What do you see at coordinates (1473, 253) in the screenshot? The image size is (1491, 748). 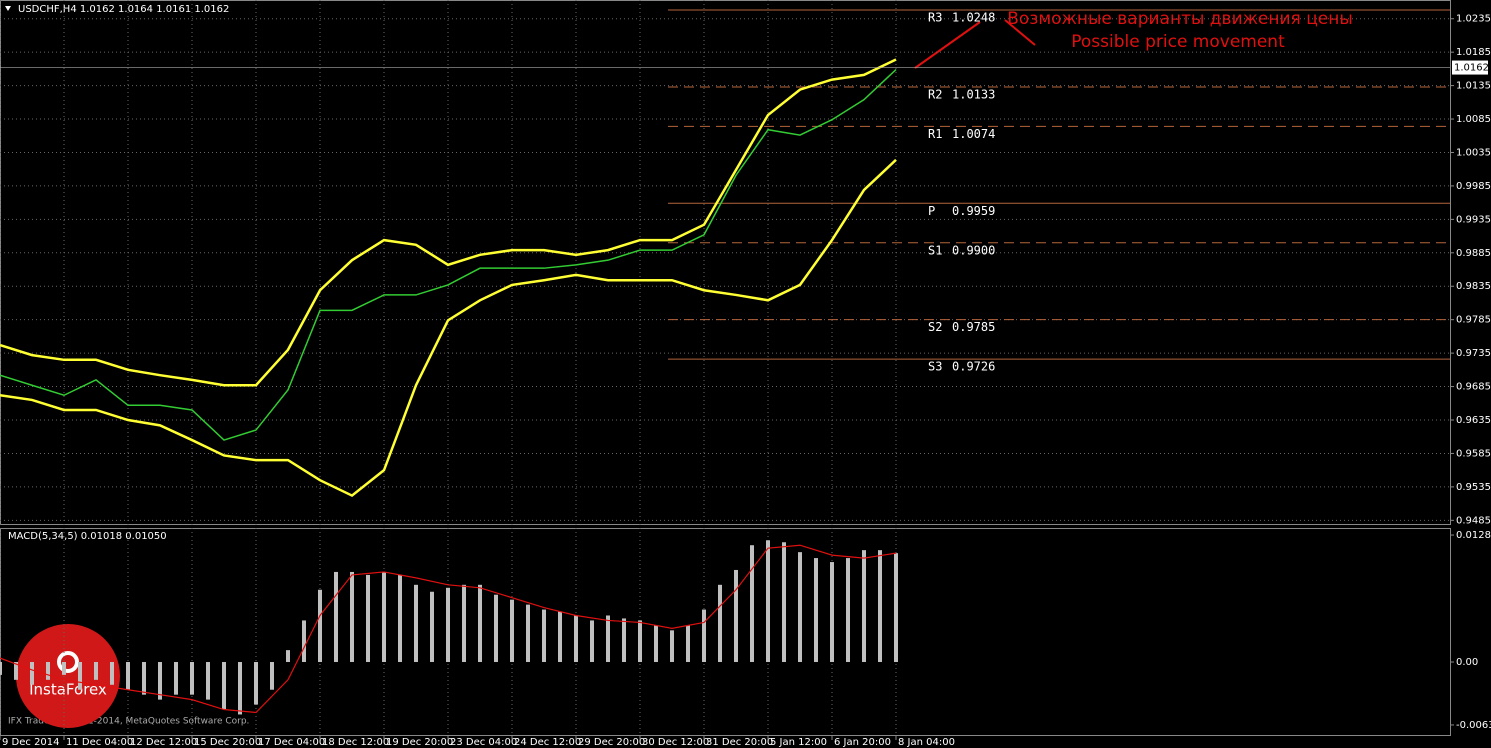 I see `y-tick-label: 0.9885` at bounding box center [1473, 253].